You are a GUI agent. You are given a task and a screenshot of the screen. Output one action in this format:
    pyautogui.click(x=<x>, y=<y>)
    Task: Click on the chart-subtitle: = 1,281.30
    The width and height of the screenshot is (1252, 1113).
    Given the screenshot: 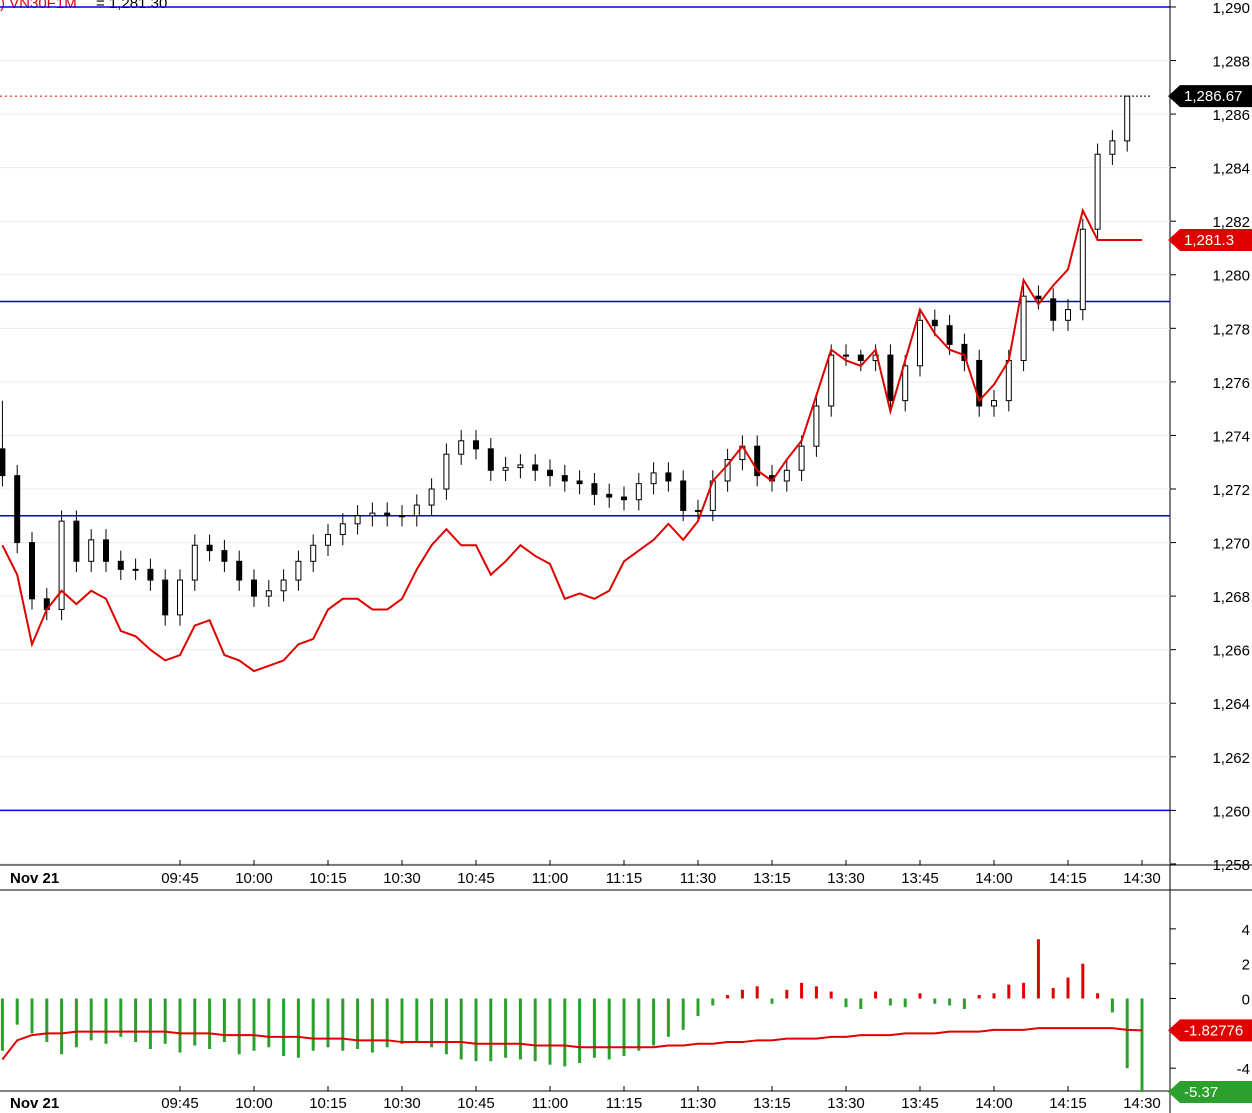 What is the action you would take?
    pyautogui.click(x=131, y=6)
    